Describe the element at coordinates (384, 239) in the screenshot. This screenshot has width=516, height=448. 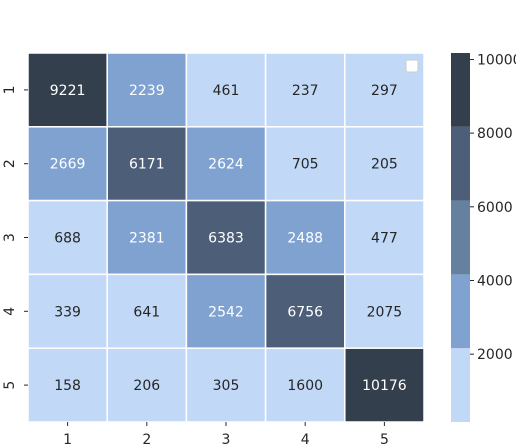
I see `cell-value-label: 477` at that location.